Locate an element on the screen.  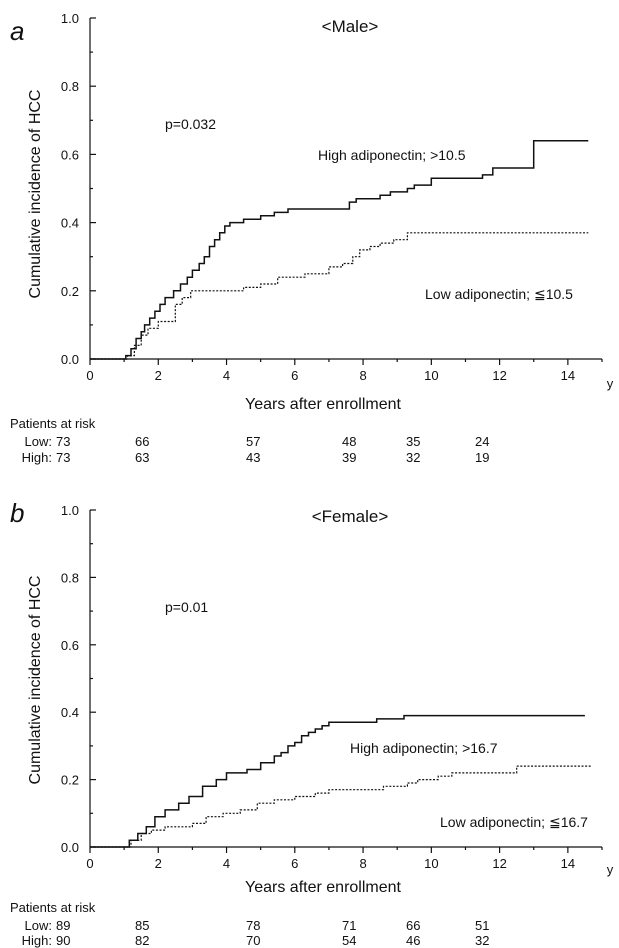
panel-a-risk-title: Patients at risk is located at coordinates (53, 423).